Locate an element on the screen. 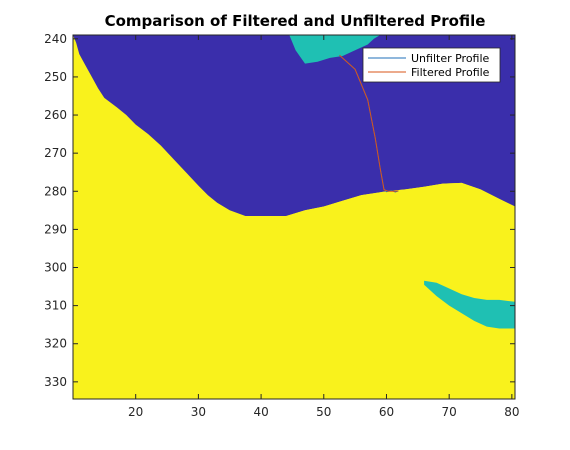 The image size is (570, 450). legend: Unfilter Profile Filtered Profile is located at coordinates (431, 65).